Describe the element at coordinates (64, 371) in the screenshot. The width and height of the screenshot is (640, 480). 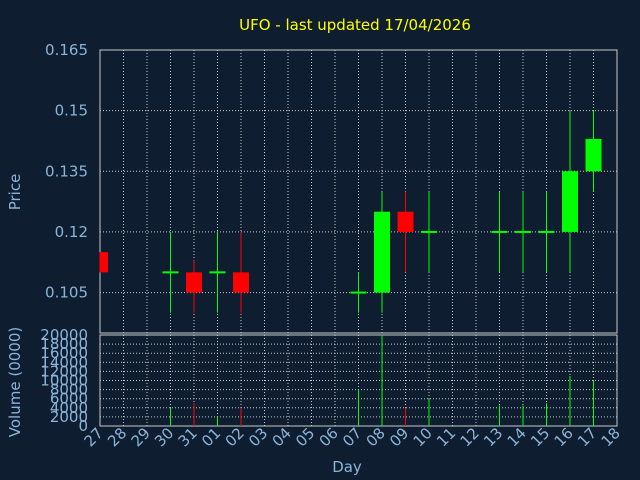
I see `volume-tick-label: 12000` at that location.